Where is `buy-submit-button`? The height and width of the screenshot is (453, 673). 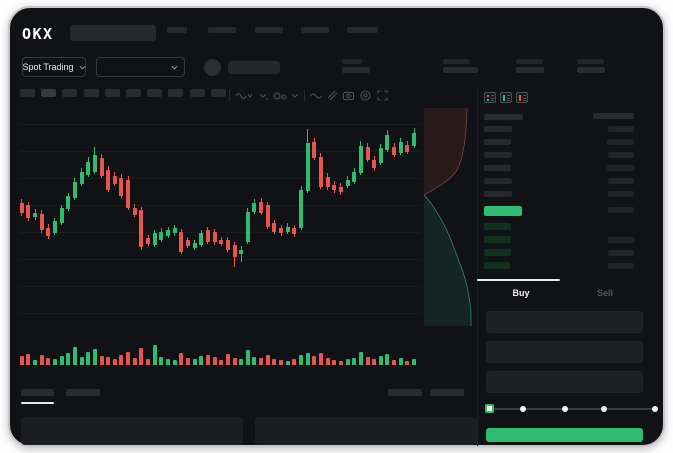 buy-submit-button is located at coordinates (564, 435).